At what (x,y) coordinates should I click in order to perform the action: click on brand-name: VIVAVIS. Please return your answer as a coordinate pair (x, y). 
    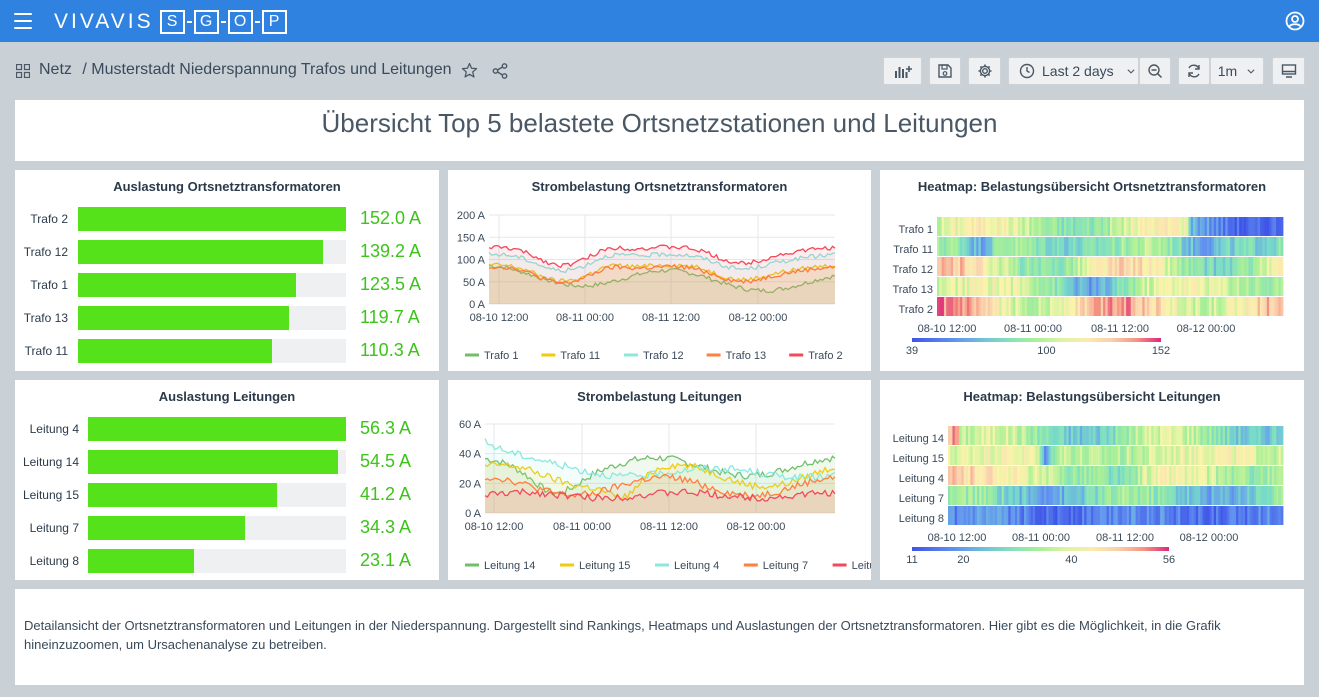
    Looking at the image, I should click on (104, 21).